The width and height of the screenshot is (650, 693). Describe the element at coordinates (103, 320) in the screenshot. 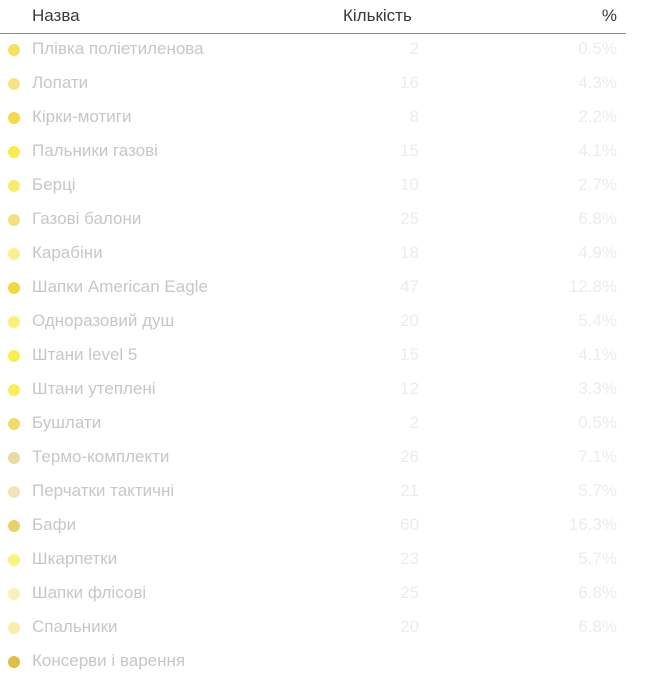

I see `row-name: Одноразовий душ` at that location.